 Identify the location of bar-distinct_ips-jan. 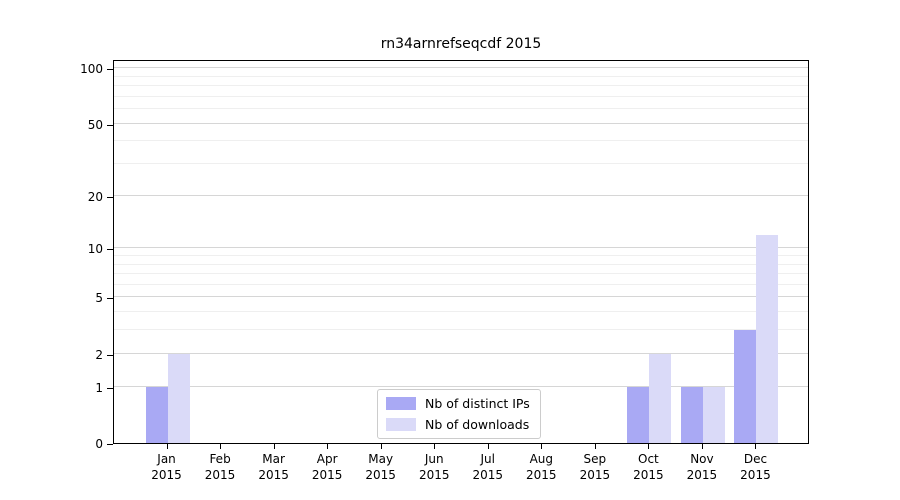
(156, 414).